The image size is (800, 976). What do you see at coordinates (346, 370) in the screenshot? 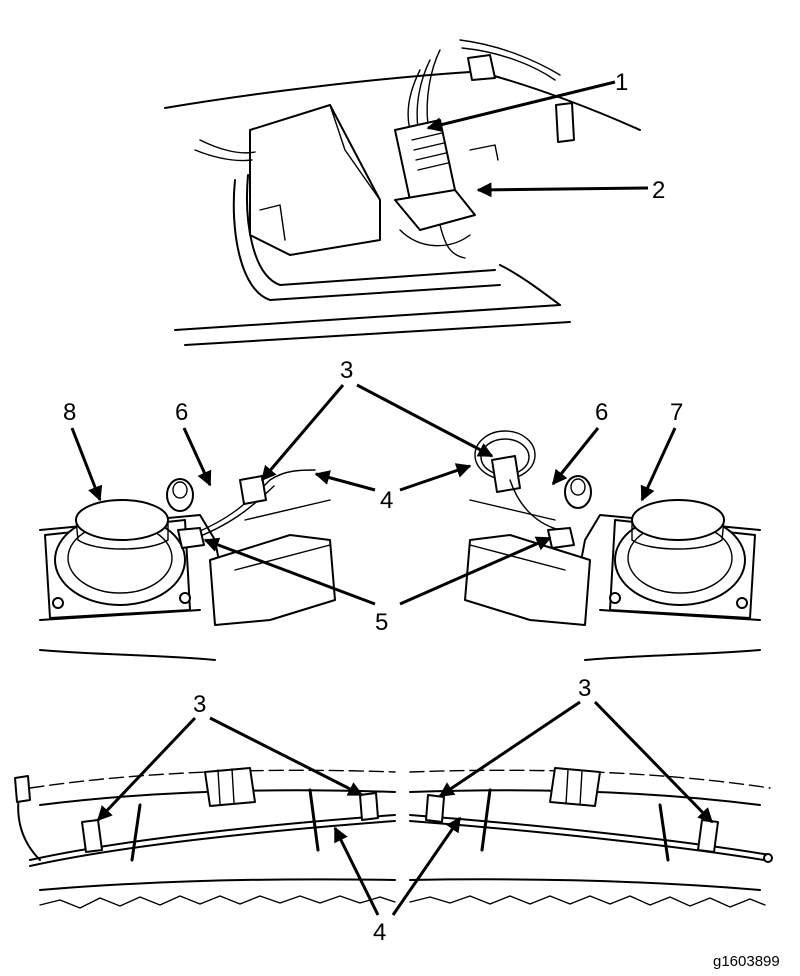
I see `callout-3-middle: 3` at bounding box center [346, 370].